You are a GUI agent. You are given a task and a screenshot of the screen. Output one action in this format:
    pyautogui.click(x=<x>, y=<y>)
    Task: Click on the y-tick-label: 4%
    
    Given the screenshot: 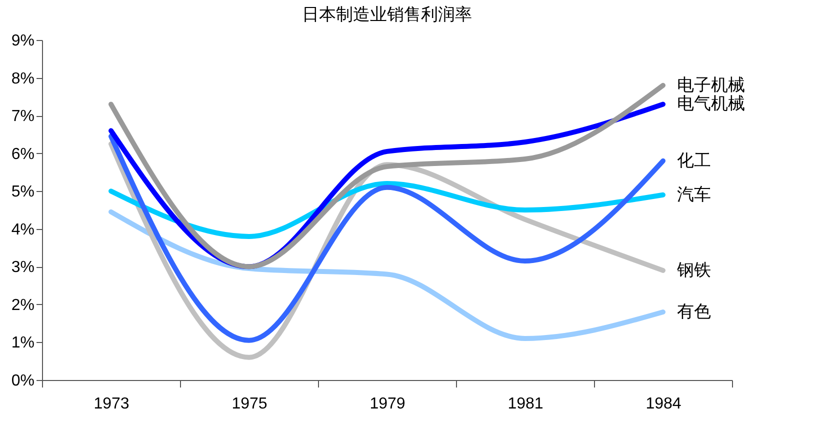 What is the action you would take?
    pyautogui.click(x=22, y=229)
    